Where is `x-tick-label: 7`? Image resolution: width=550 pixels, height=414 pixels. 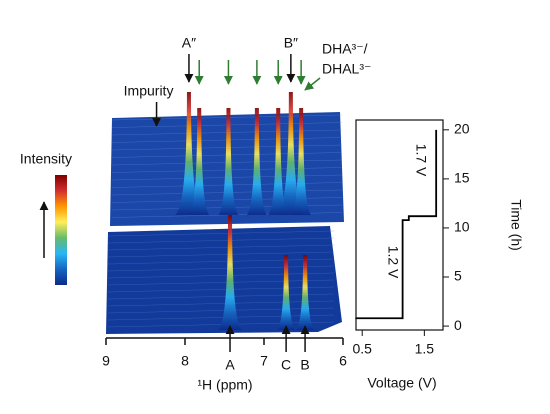 x-tick-label: 7 is located at coordinates (264, 361).